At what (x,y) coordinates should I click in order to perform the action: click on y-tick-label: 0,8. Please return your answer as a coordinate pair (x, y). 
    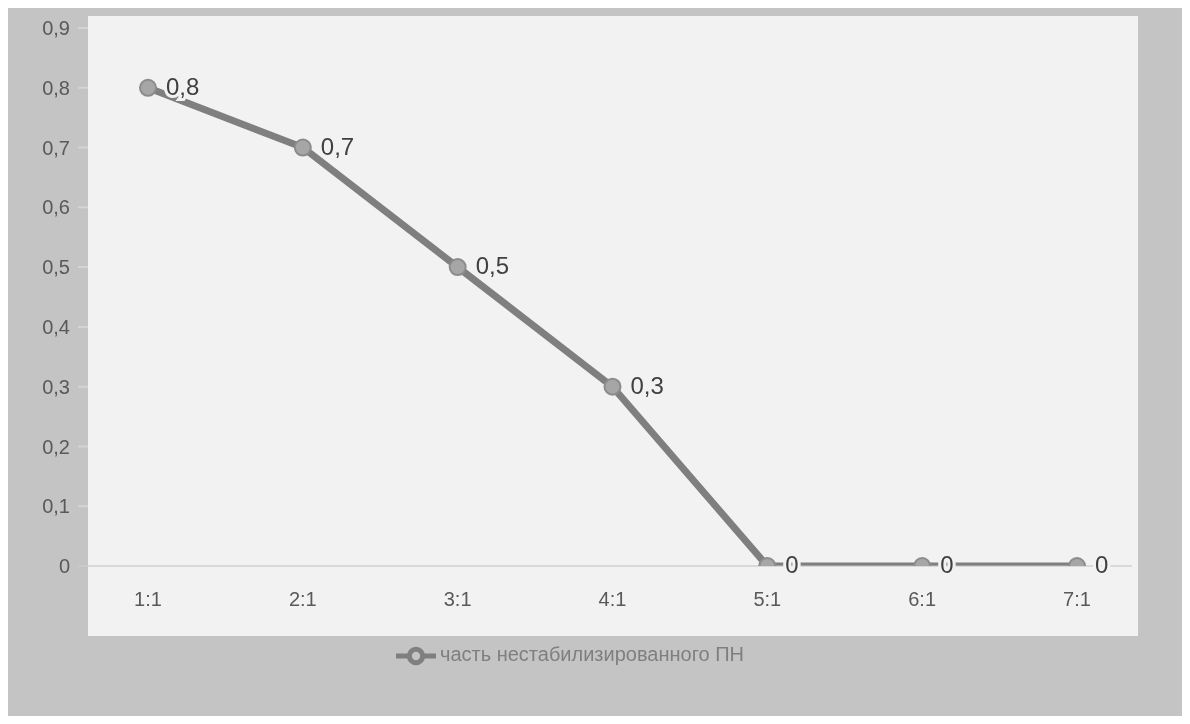
    Looking at the image, I should click on (56, 87).